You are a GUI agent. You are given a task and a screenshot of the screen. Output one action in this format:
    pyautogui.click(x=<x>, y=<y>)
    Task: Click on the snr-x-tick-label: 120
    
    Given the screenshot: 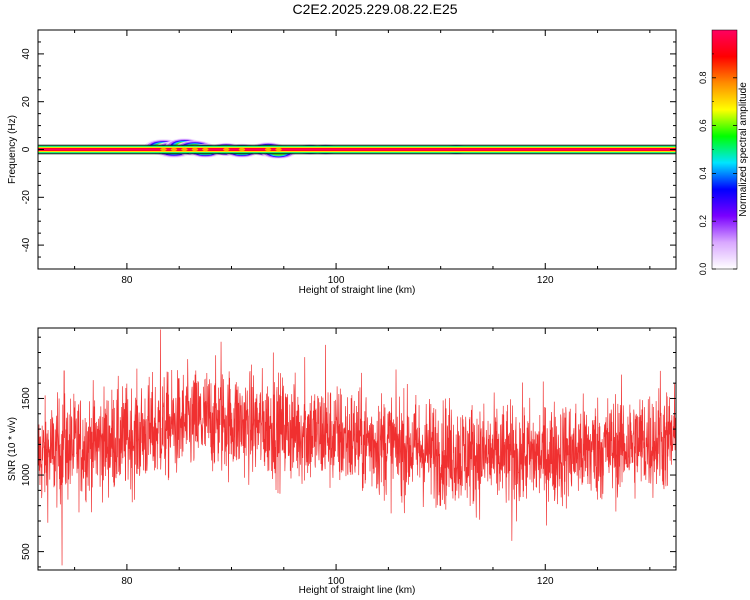 What is the action you would take?
    pyautogui.click(x=545, y=581)
    